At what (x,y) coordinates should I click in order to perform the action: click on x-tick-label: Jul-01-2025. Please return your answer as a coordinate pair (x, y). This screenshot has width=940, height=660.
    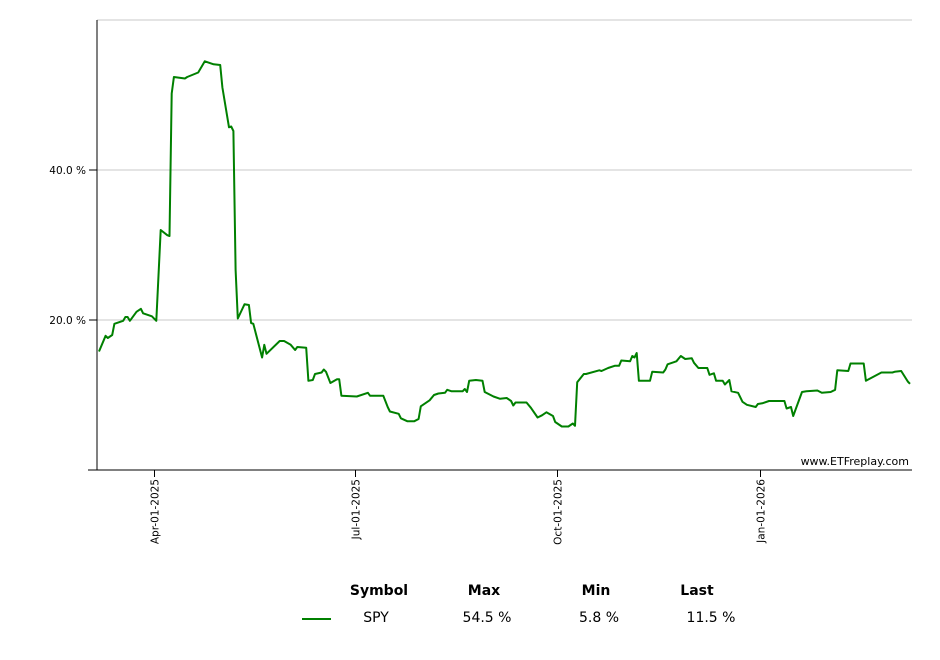
    Looking at the image, I should click on (357, 509).